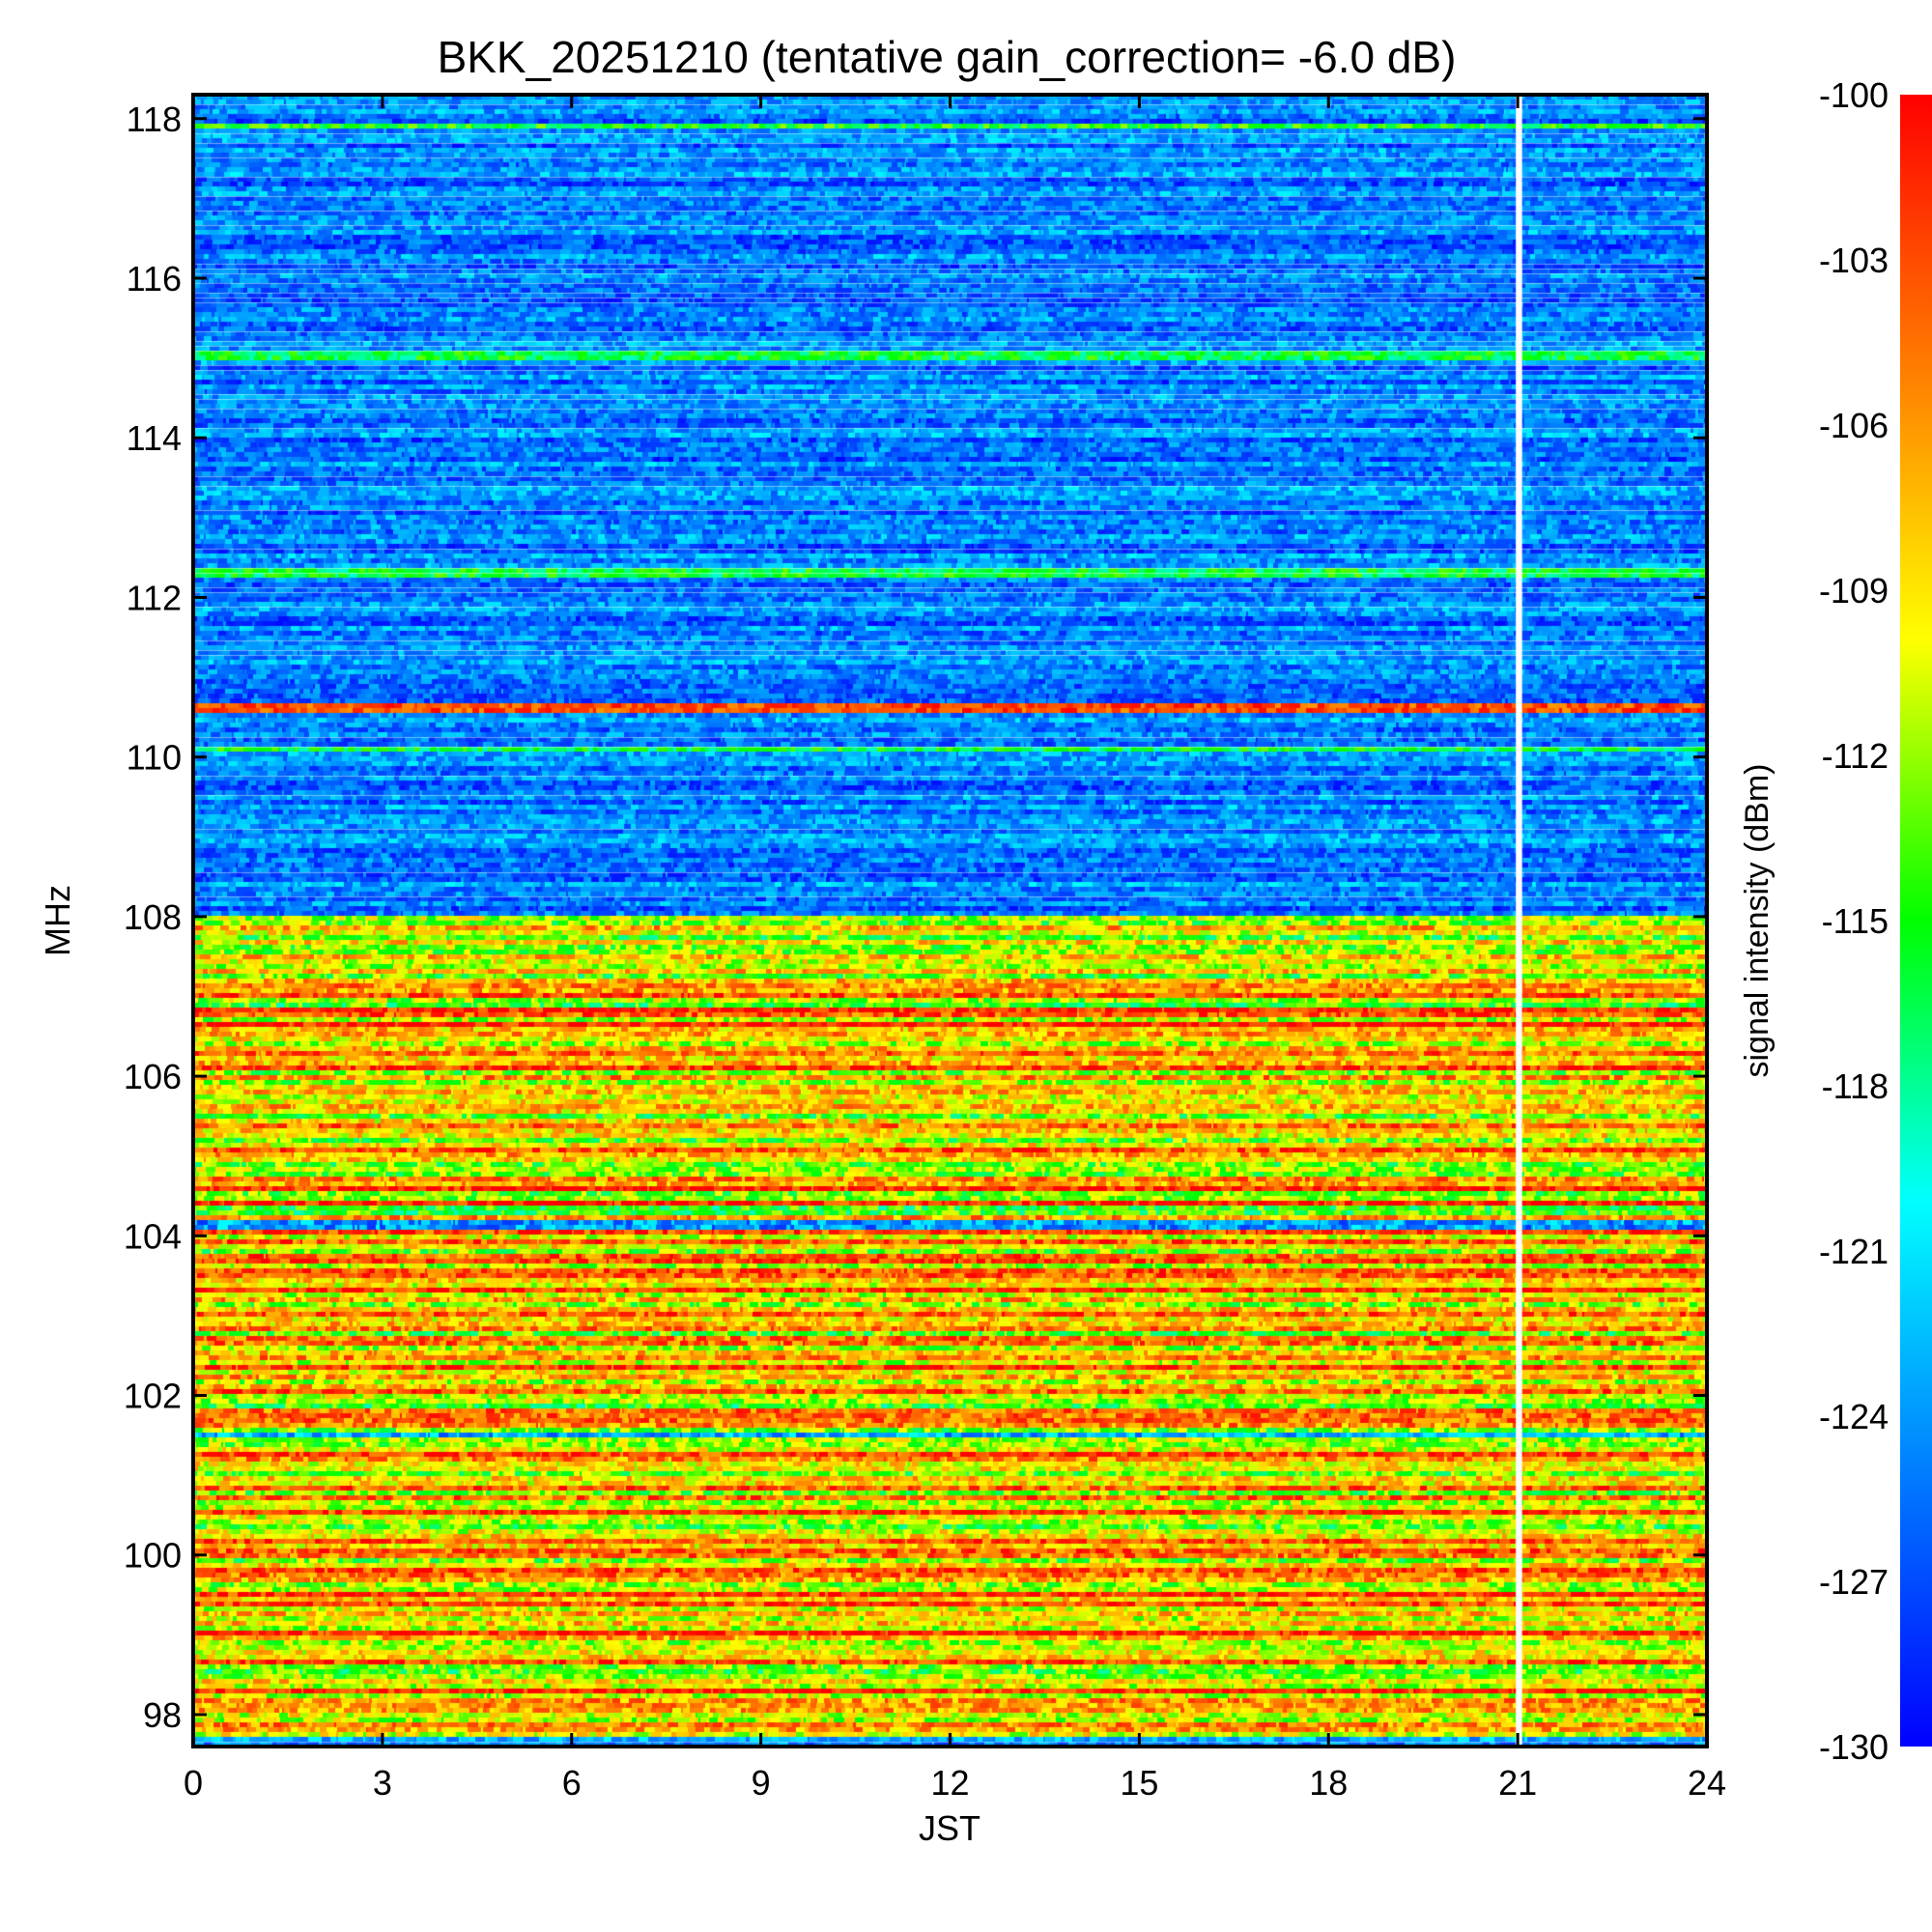 The image size is (1932, 1932). I want to click on x-tick-label: 18, so click(1328, 1783).